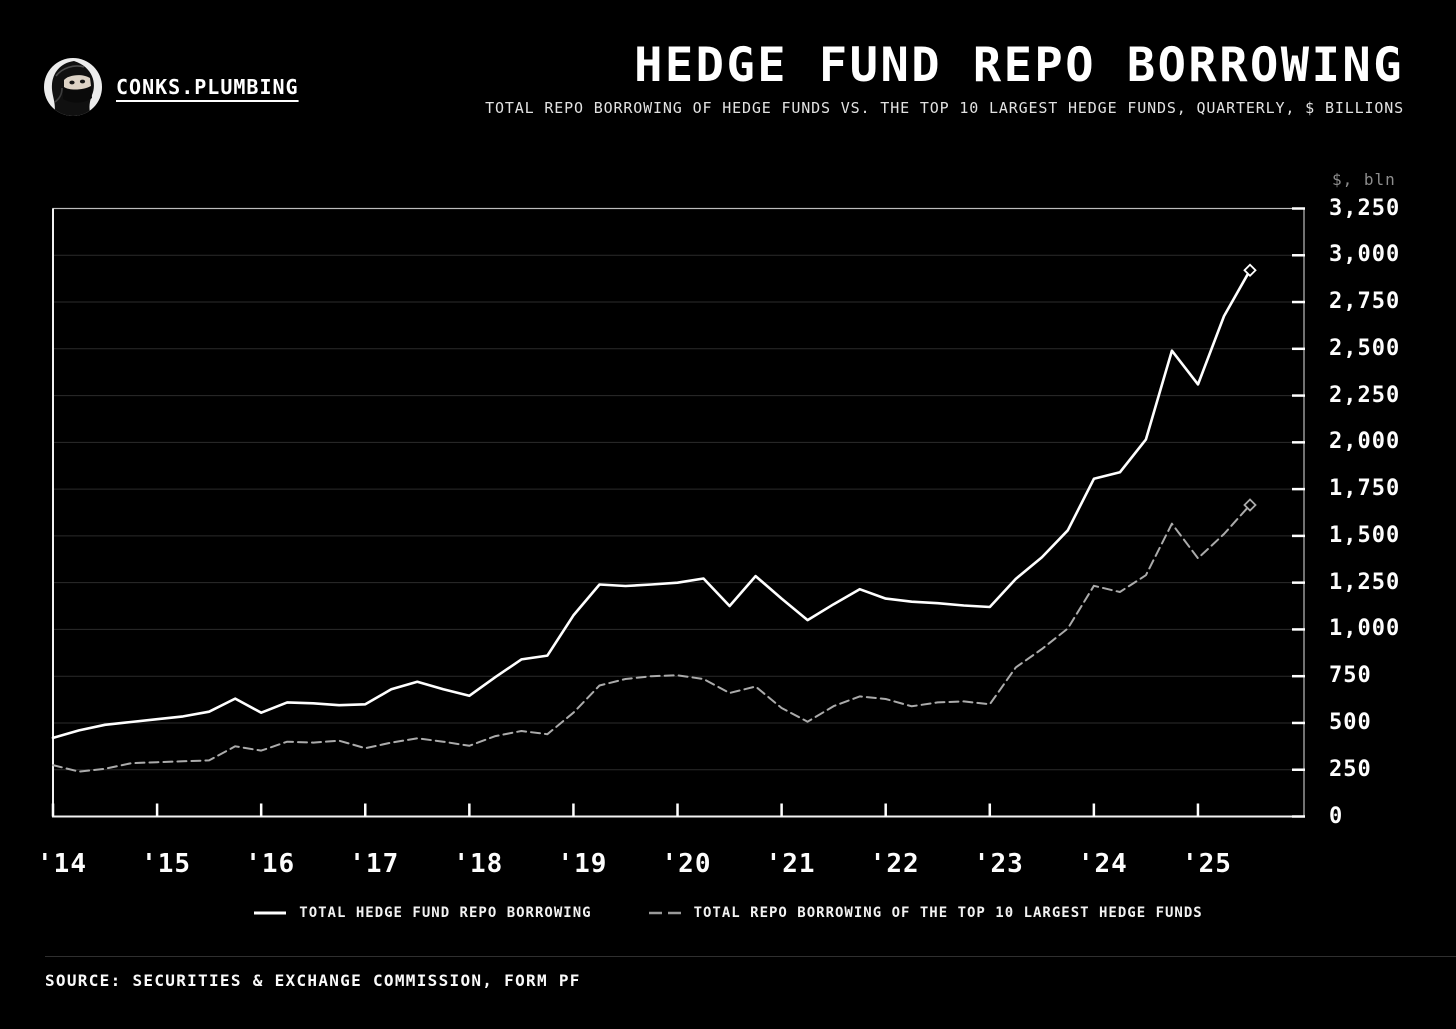 The image size is (1456, 1029). Describe the element at coordinates (790, 864) in the screenshot. I see `x-axis-label: '21` at that location.